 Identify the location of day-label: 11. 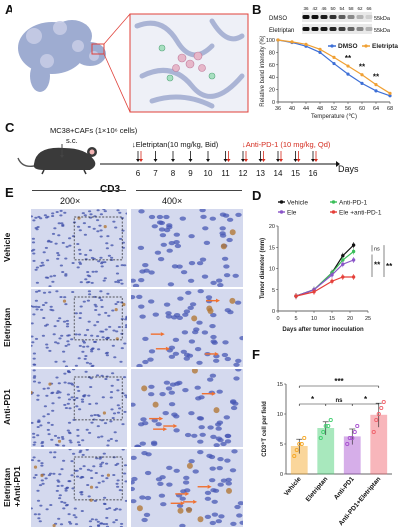
(225, 173).